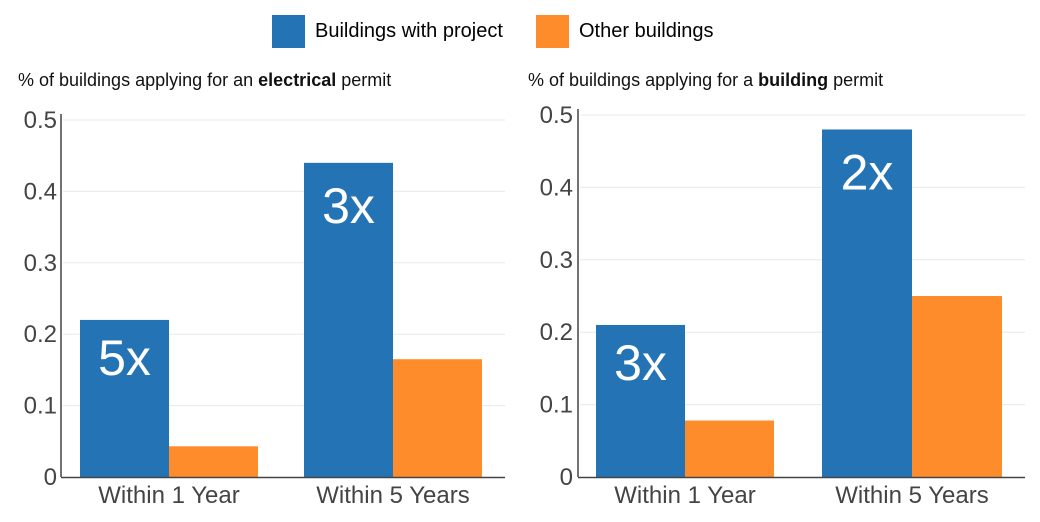 This screenshot has width=1040, height=522. I want to click on chart-title-part: % of buildings applying for a, so click(643, 80).